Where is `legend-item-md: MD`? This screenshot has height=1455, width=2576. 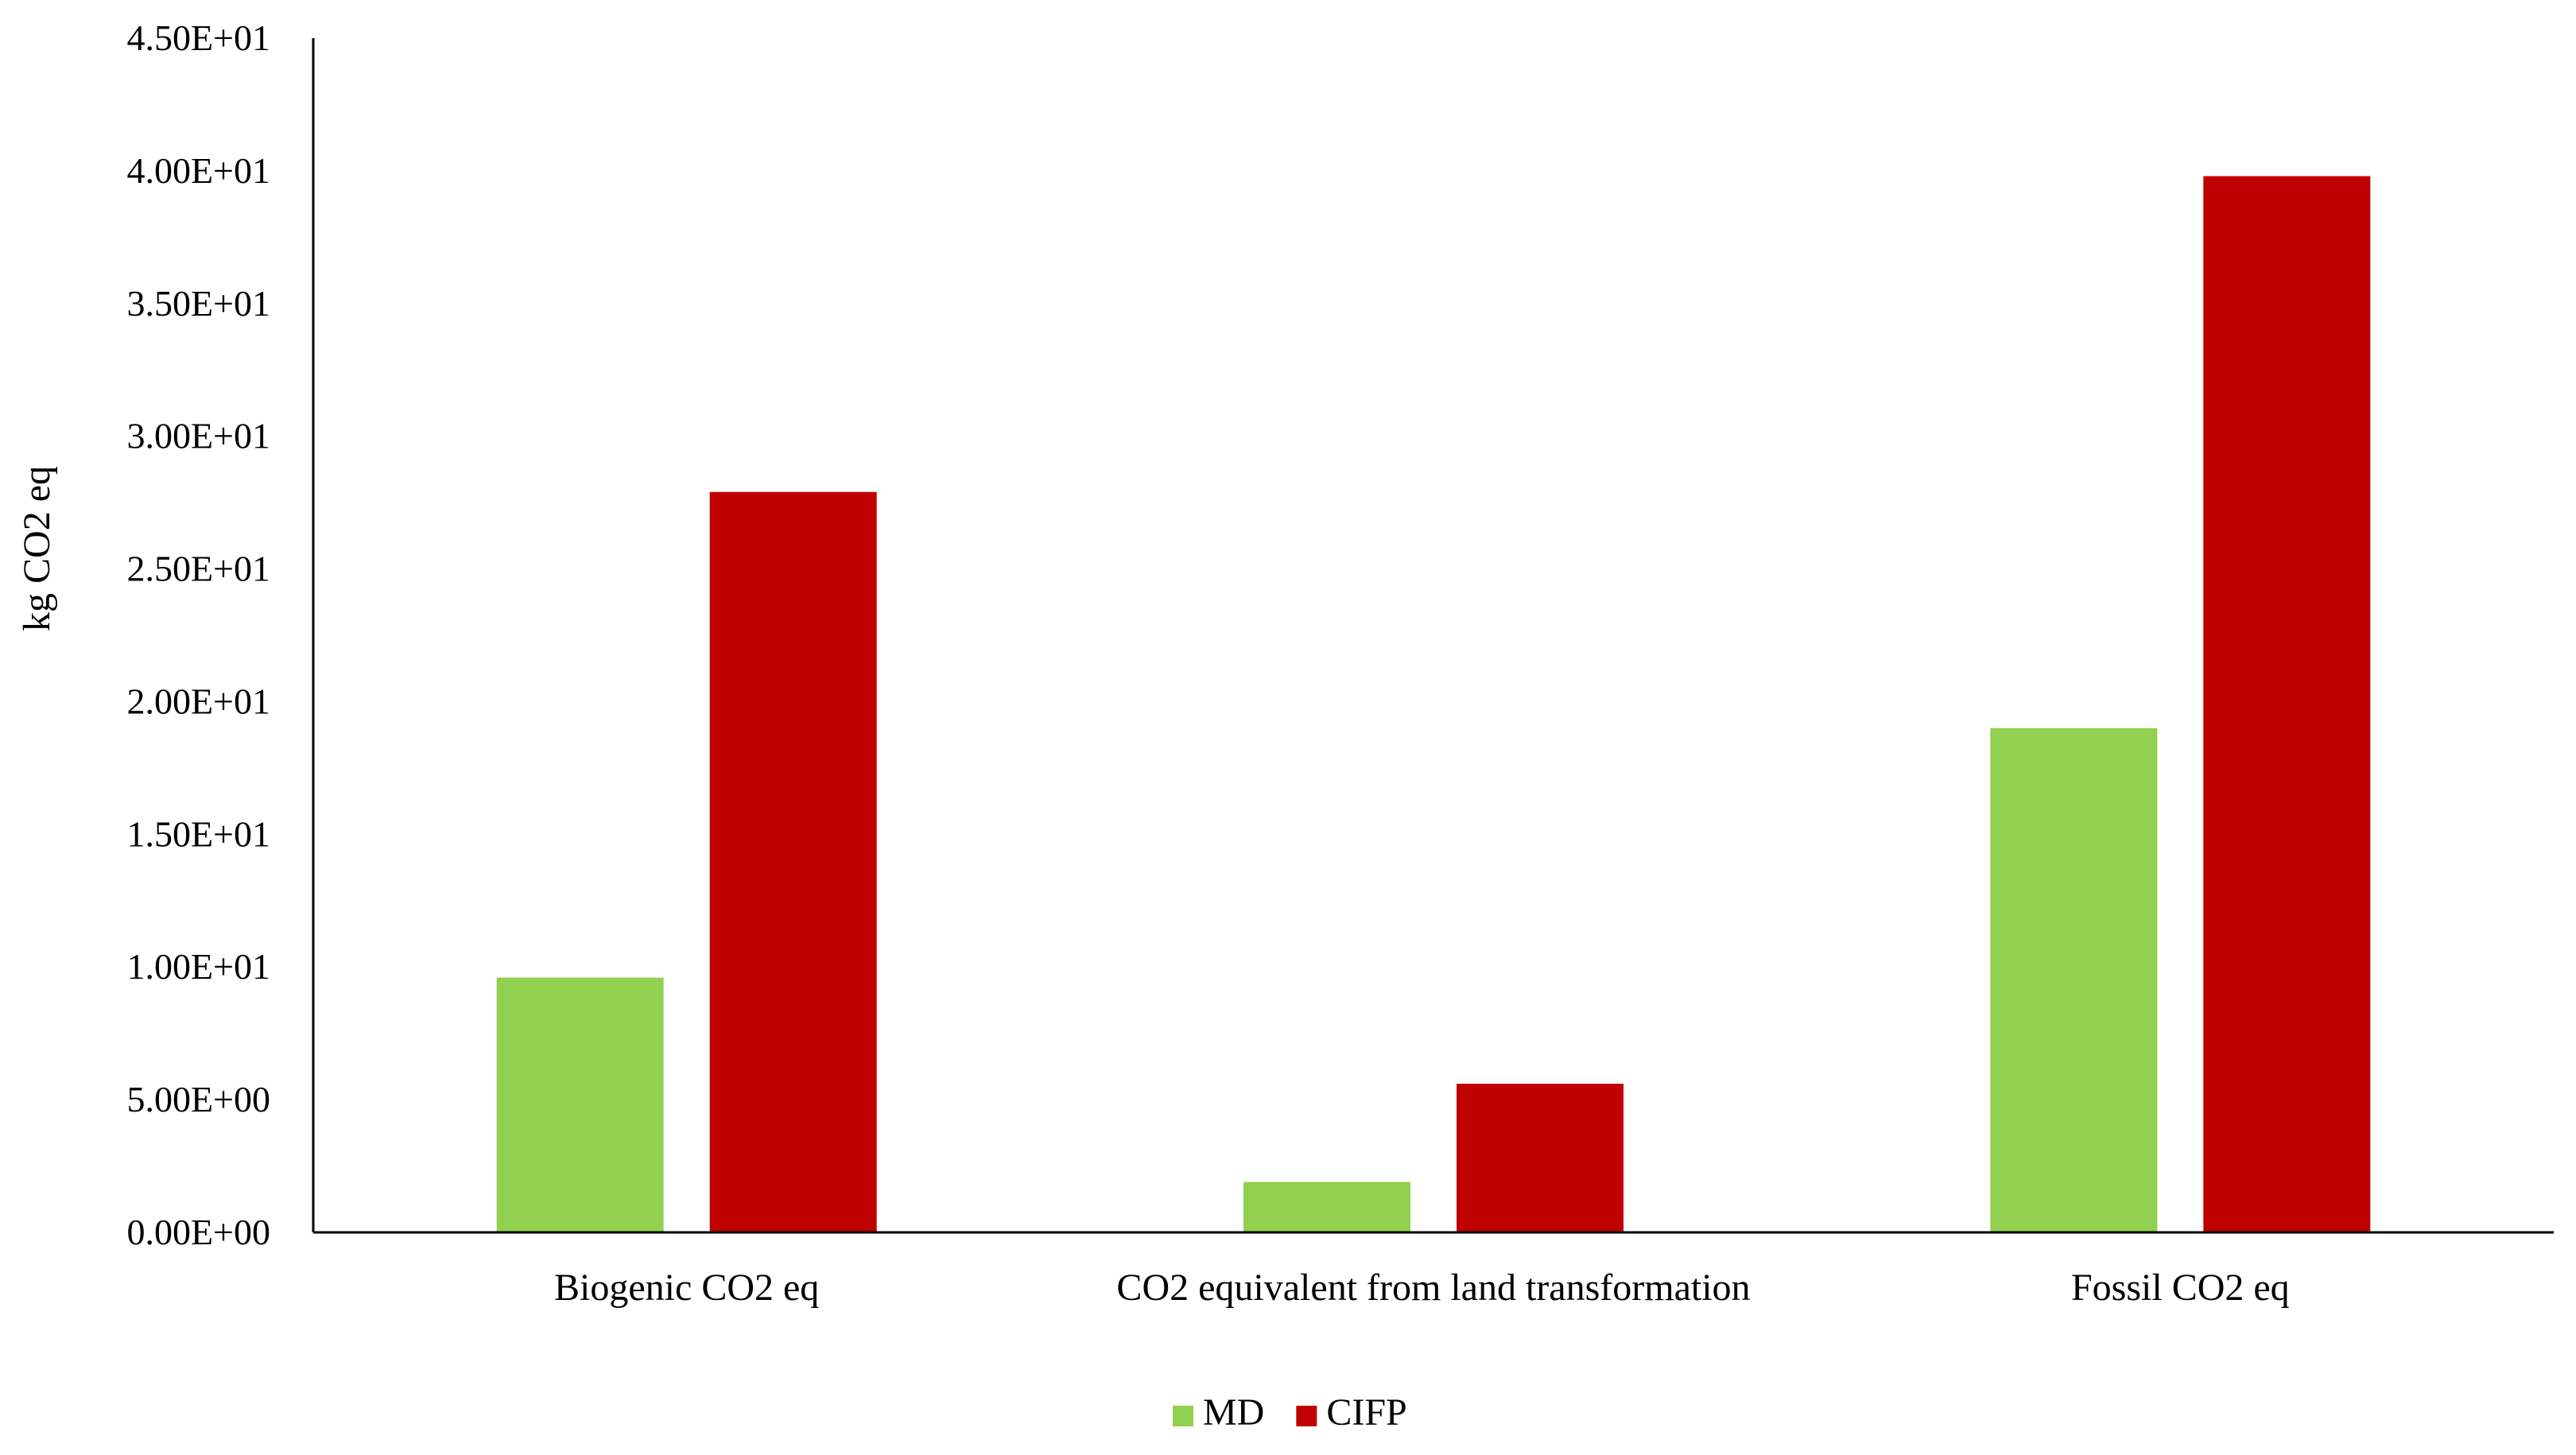
legend-item-md: MD is located at coordinates (1218, 1412).